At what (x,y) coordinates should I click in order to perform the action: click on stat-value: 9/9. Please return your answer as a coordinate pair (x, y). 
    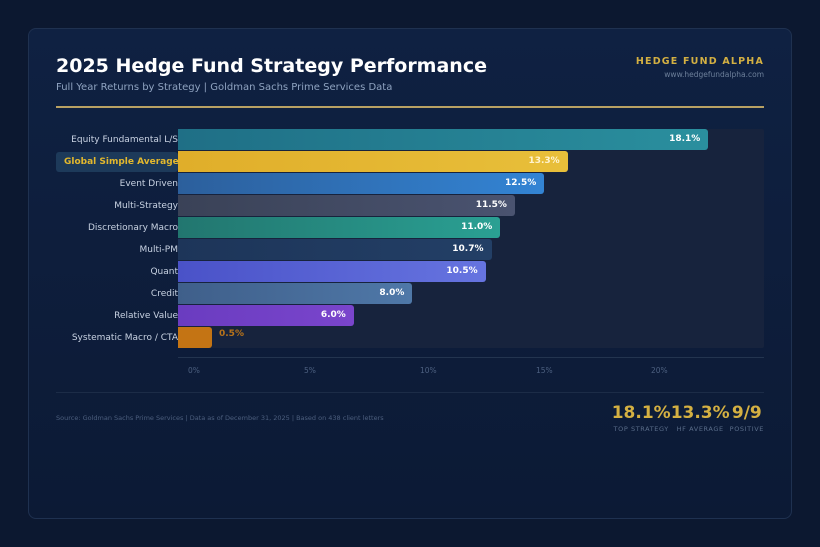
    Looking at the image, I should click on (746, 413).